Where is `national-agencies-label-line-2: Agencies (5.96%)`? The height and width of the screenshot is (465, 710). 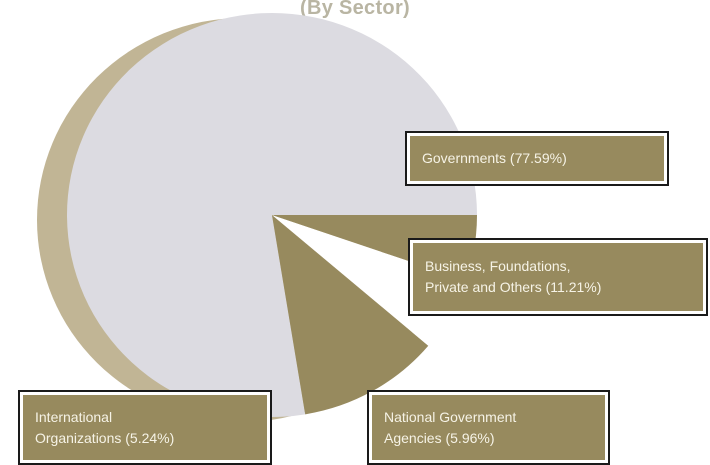 national-agencies-label-line-2: Agencies (5.96%) is located at coordinates (439, 437).